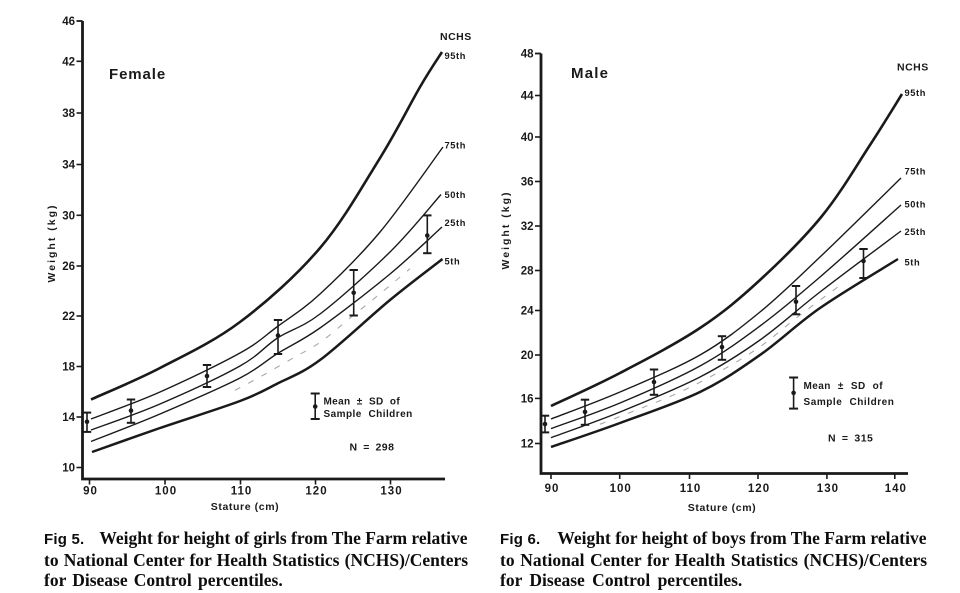 The width and height of the screenshot is (960, 593). Describe the element at coordinates (68, 317) in the screenshot. I see `svg-text: 22` at that location.